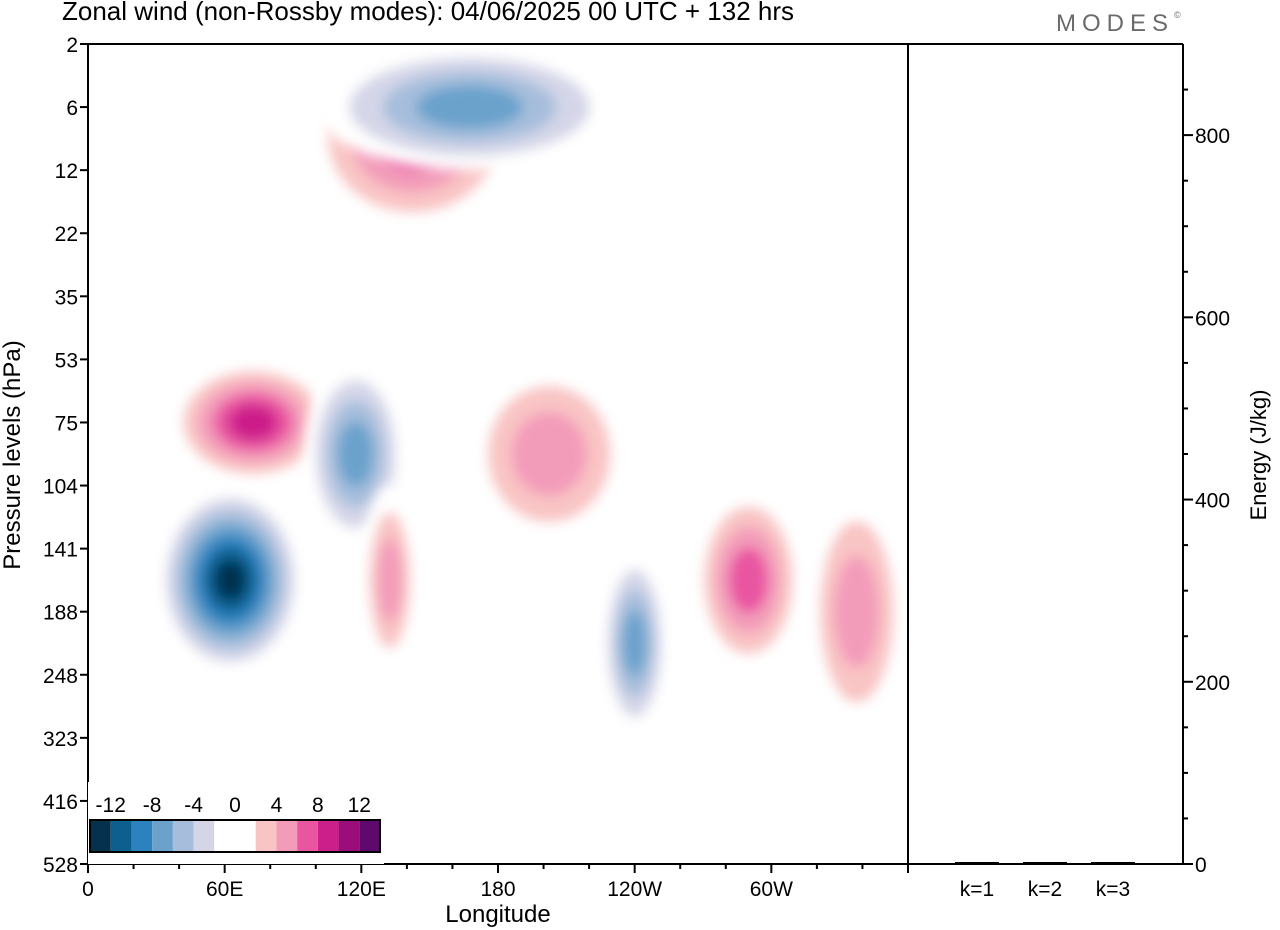  What do you see at coordinates (66, 360) in the screenshot?
I see `pressure-tick-label: 53` at bounding box center [66, 360].